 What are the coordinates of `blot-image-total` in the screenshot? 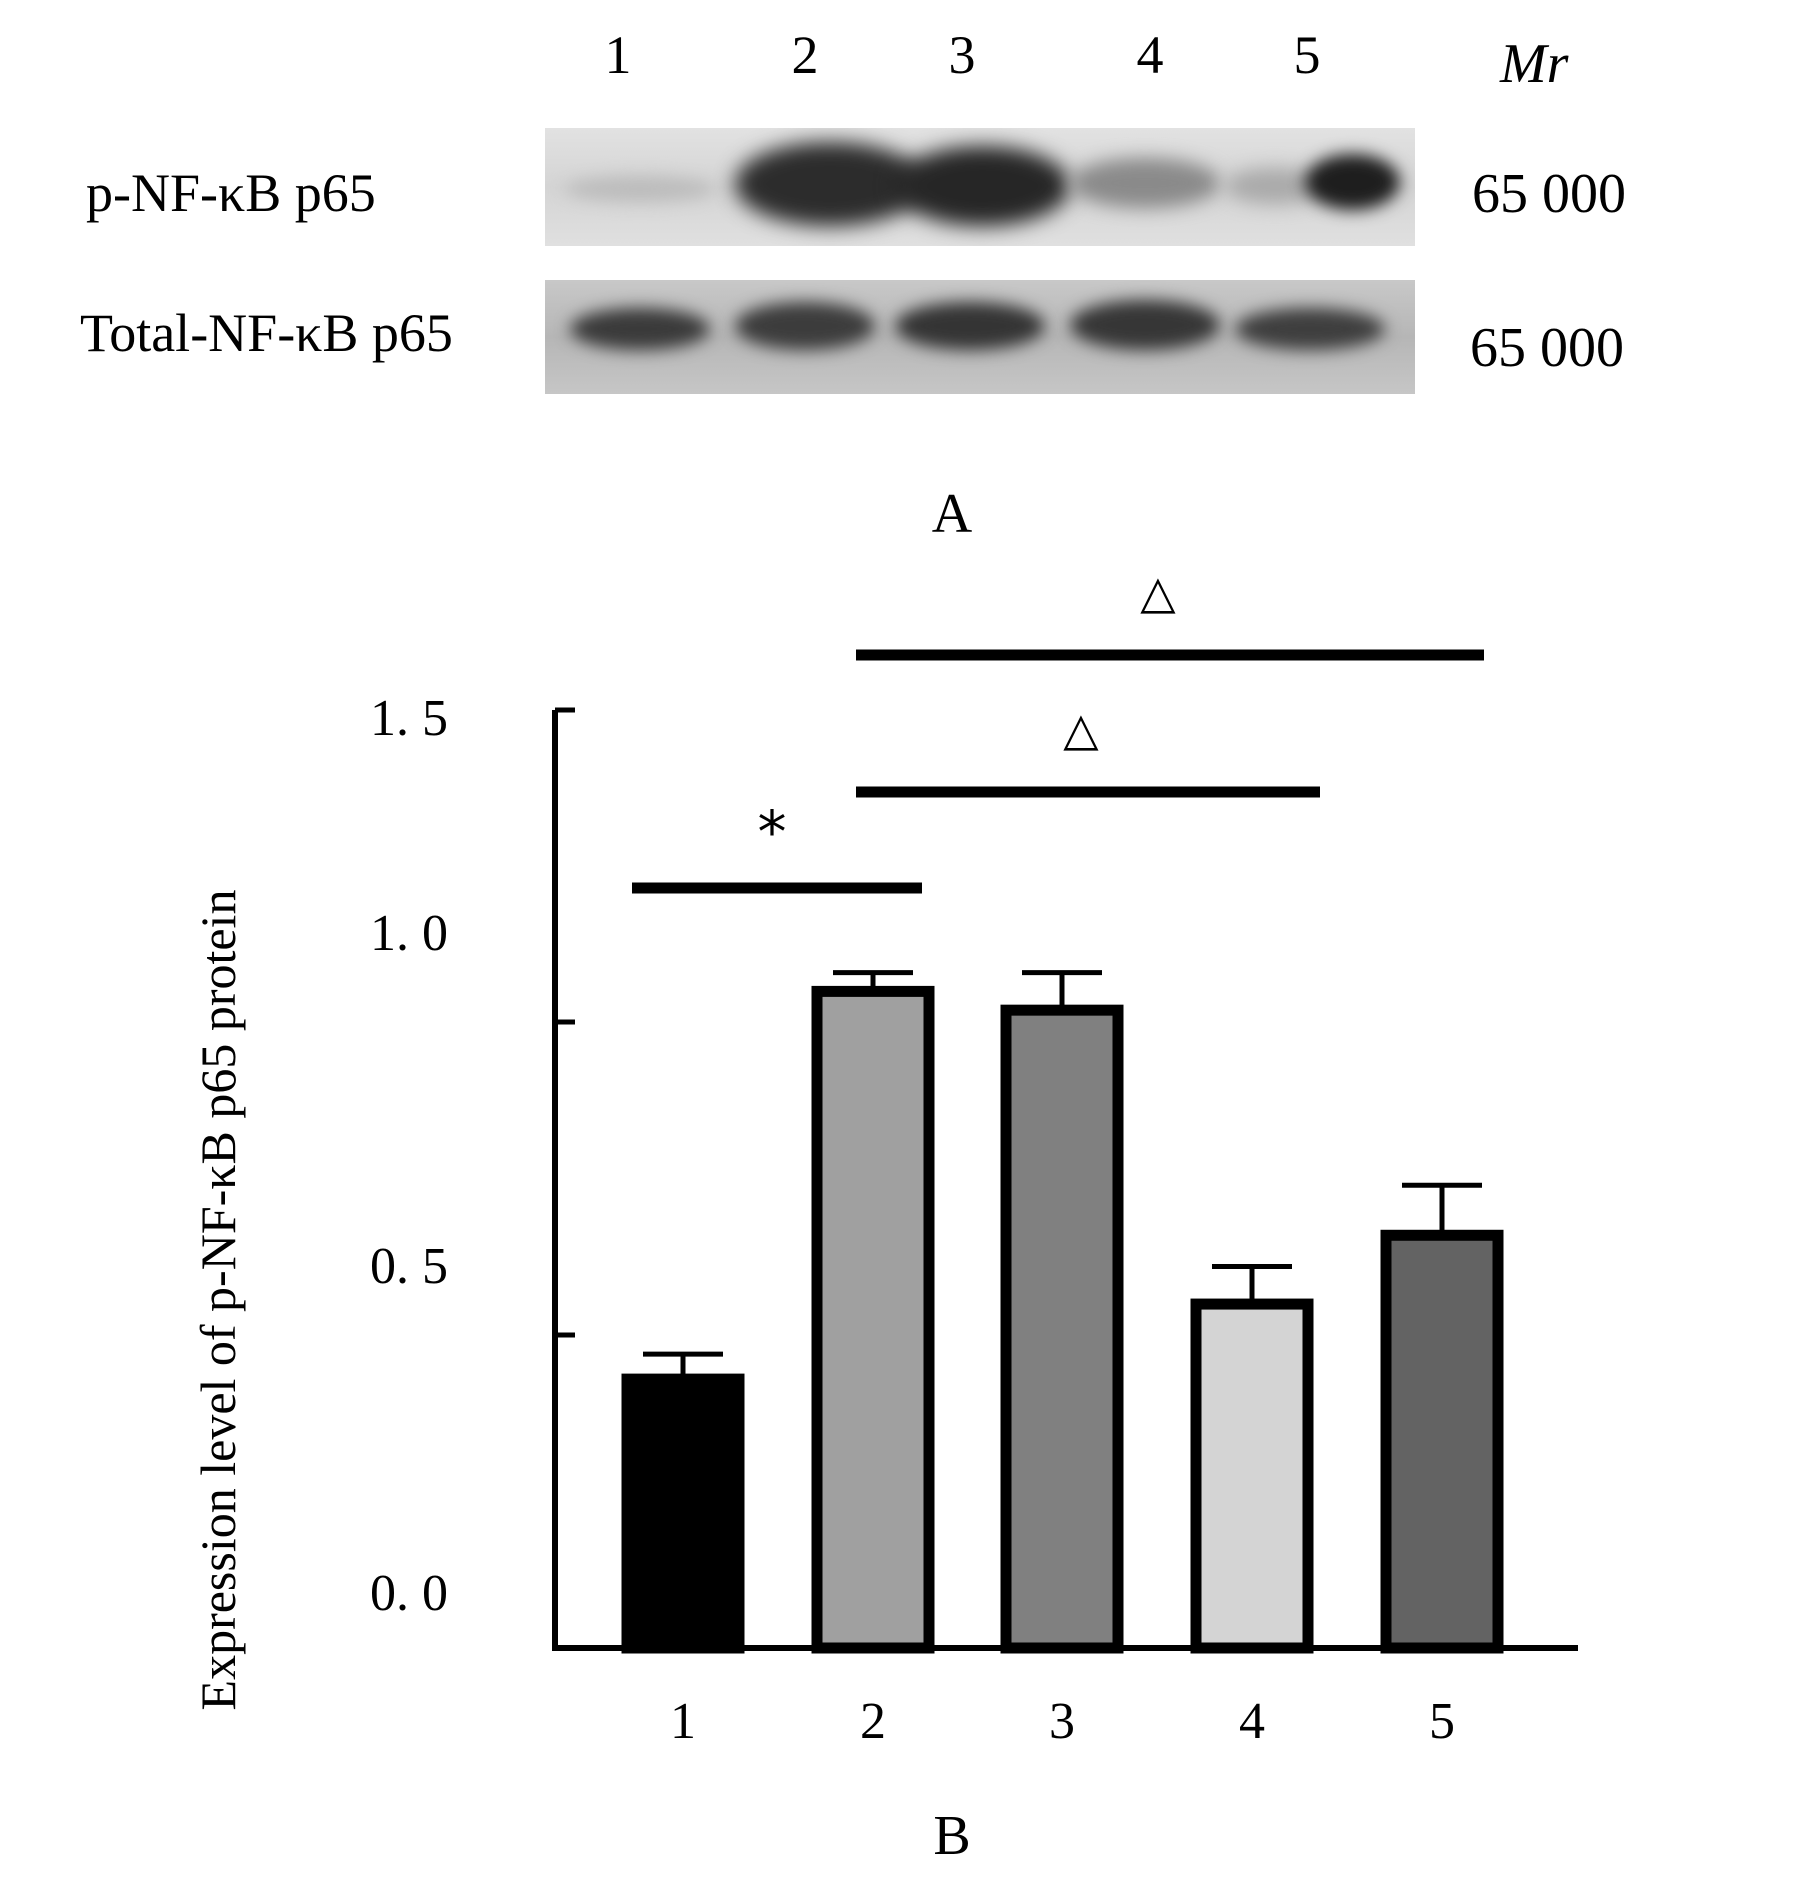 It's located at (980, 337).